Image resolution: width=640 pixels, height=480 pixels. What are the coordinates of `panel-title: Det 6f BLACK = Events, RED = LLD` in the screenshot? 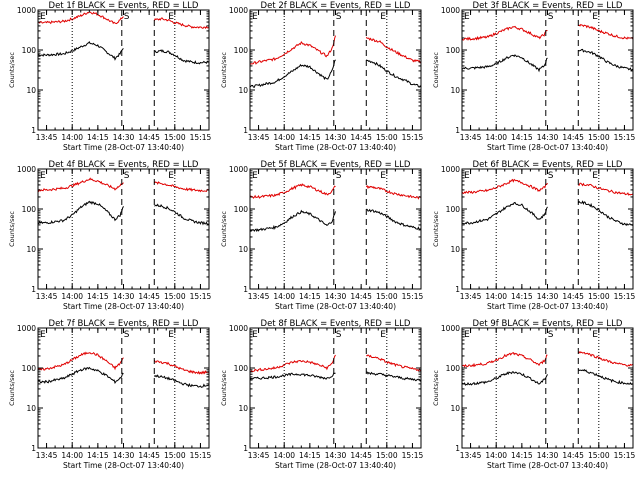 It's located at (548, 165).